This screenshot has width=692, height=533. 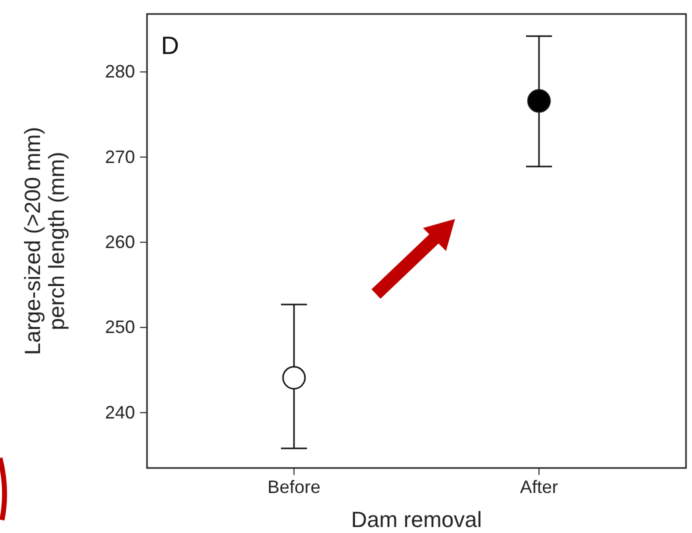 I want to click on y-tick-label: 280, so click(x=119, y=72).